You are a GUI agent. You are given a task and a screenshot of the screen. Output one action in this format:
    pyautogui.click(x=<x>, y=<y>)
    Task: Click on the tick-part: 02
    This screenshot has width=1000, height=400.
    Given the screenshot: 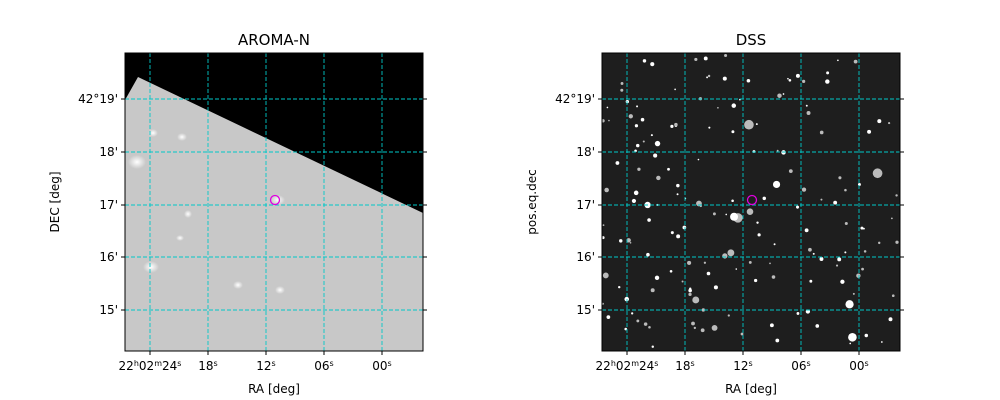 What is the action you would take?
    pyautogui.click(x=623, y=366)
    